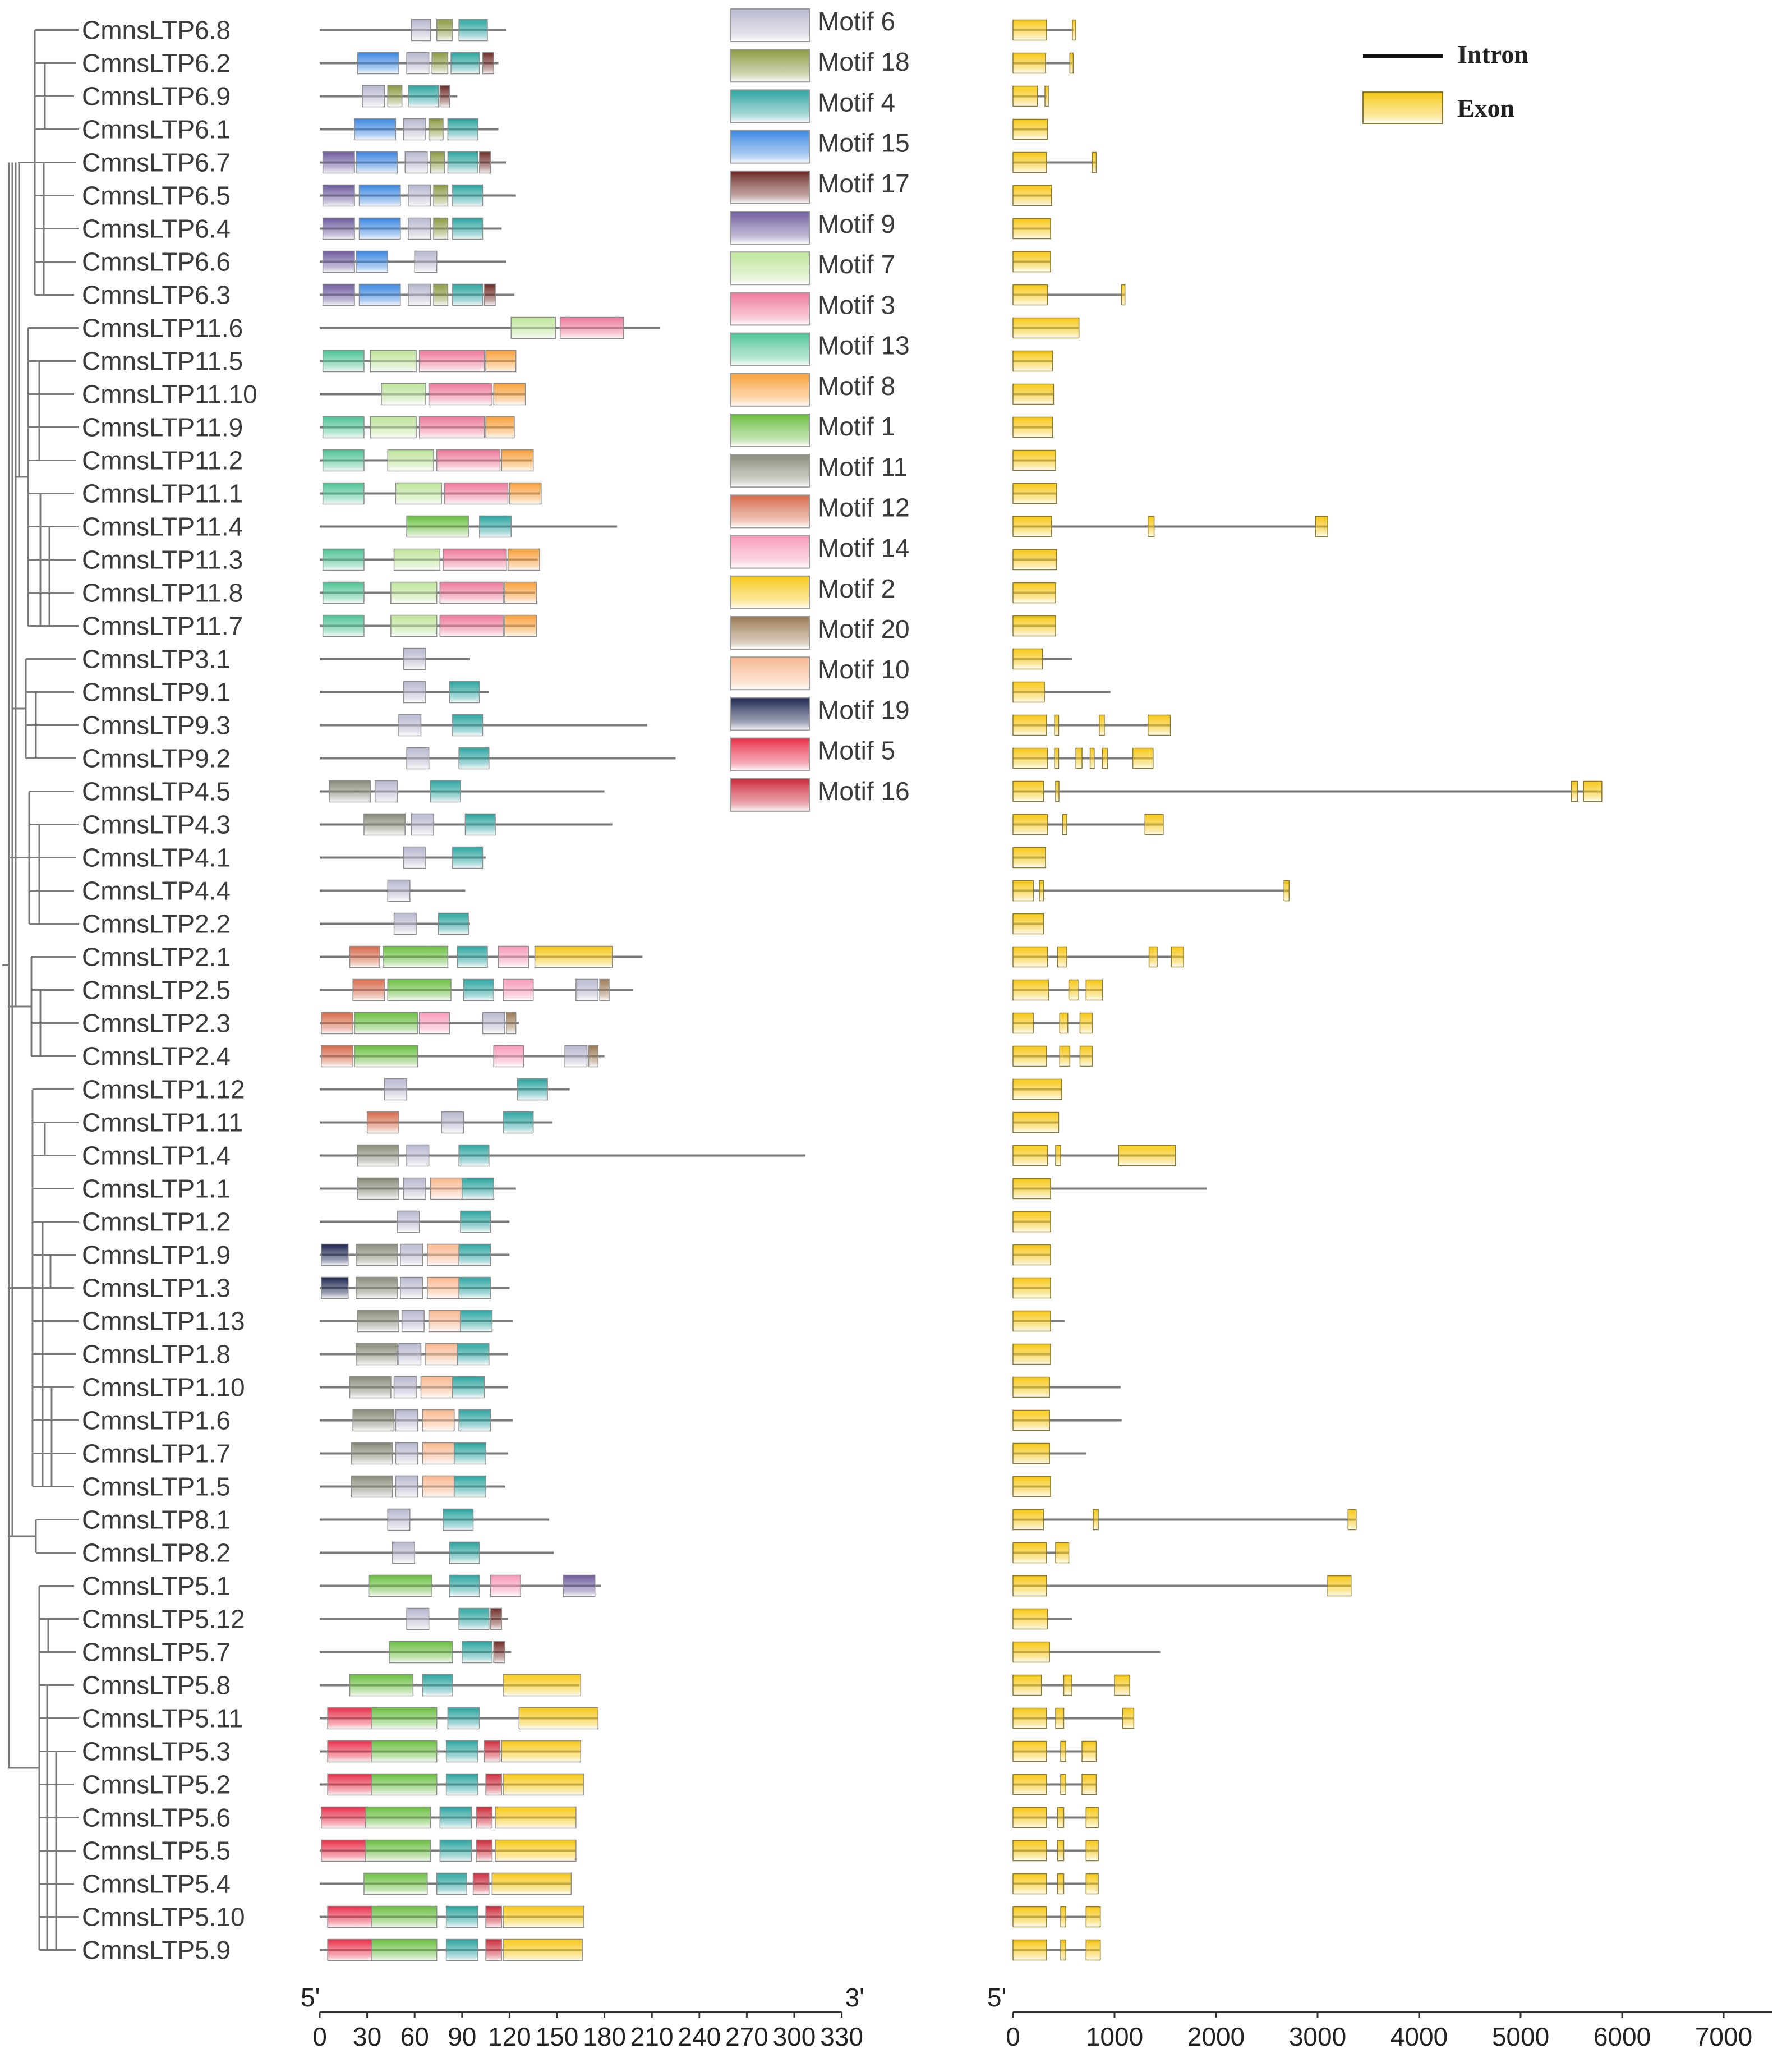  Describe the element at coordinates (163, 1321) in the screenshot. I see `gene-label: CmnsLTP1.13` at that location.